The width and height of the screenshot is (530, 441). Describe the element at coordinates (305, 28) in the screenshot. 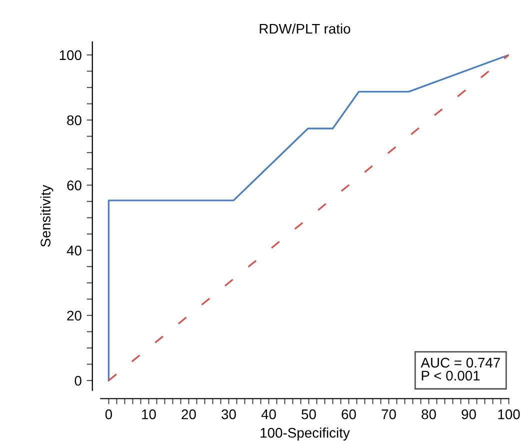

I see `chart-title: RDW/PLT ratio` at that location.